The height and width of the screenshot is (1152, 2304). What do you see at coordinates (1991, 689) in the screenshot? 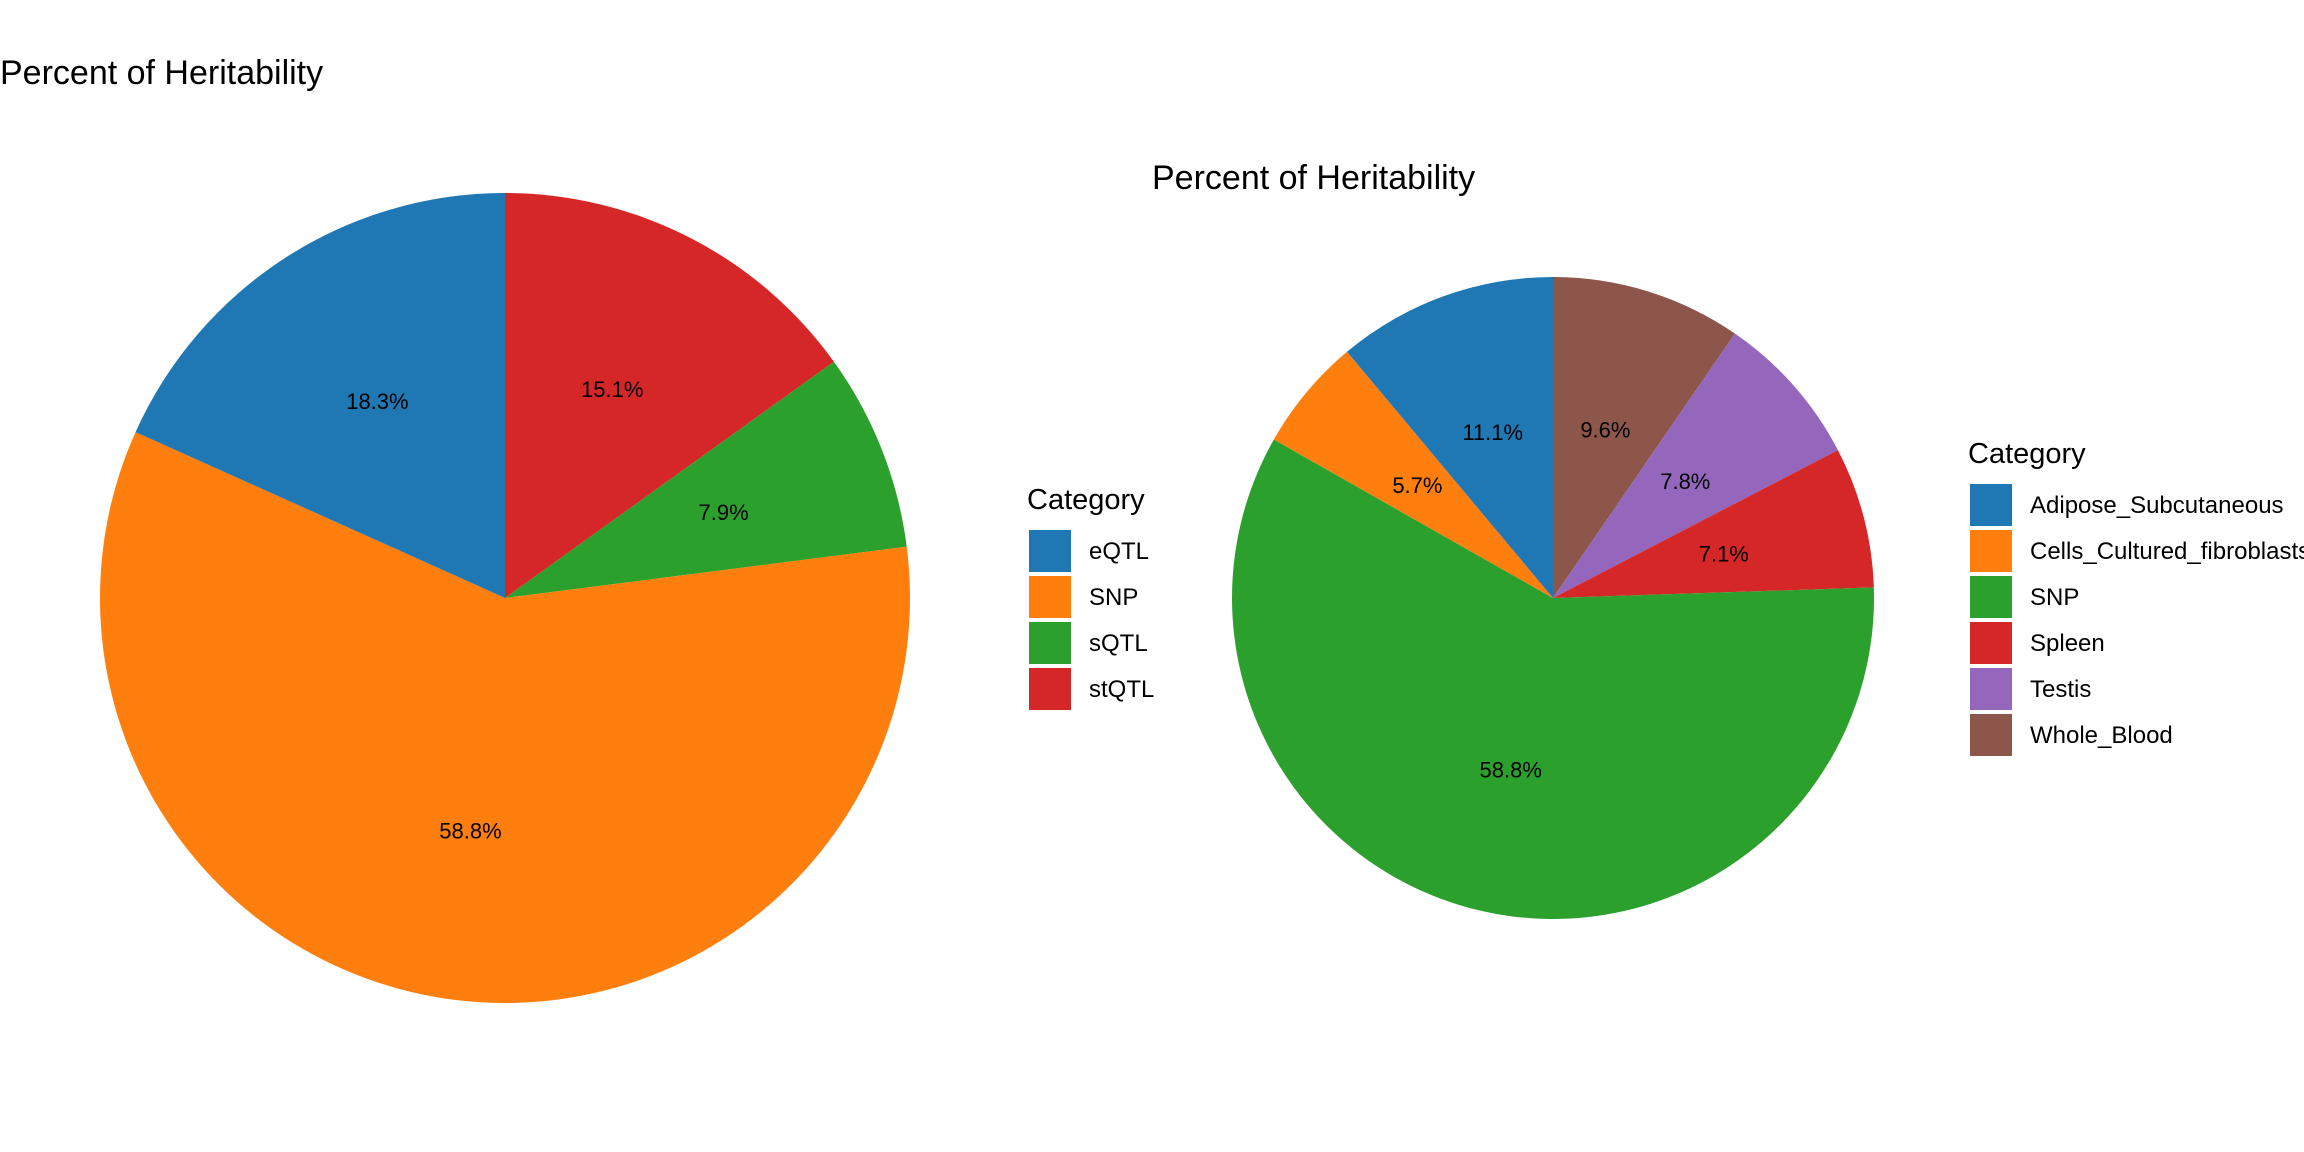
I see `legend-swatch-testis` at bounding box center [1991, 689].